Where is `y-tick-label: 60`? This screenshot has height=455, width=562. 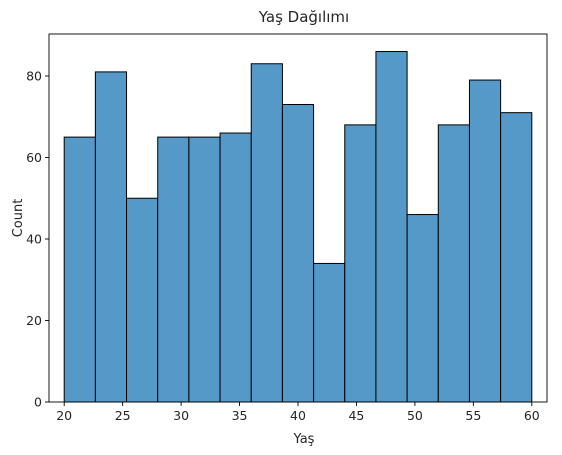
y-tick-label: 60 is located at coordinates (34, 157).